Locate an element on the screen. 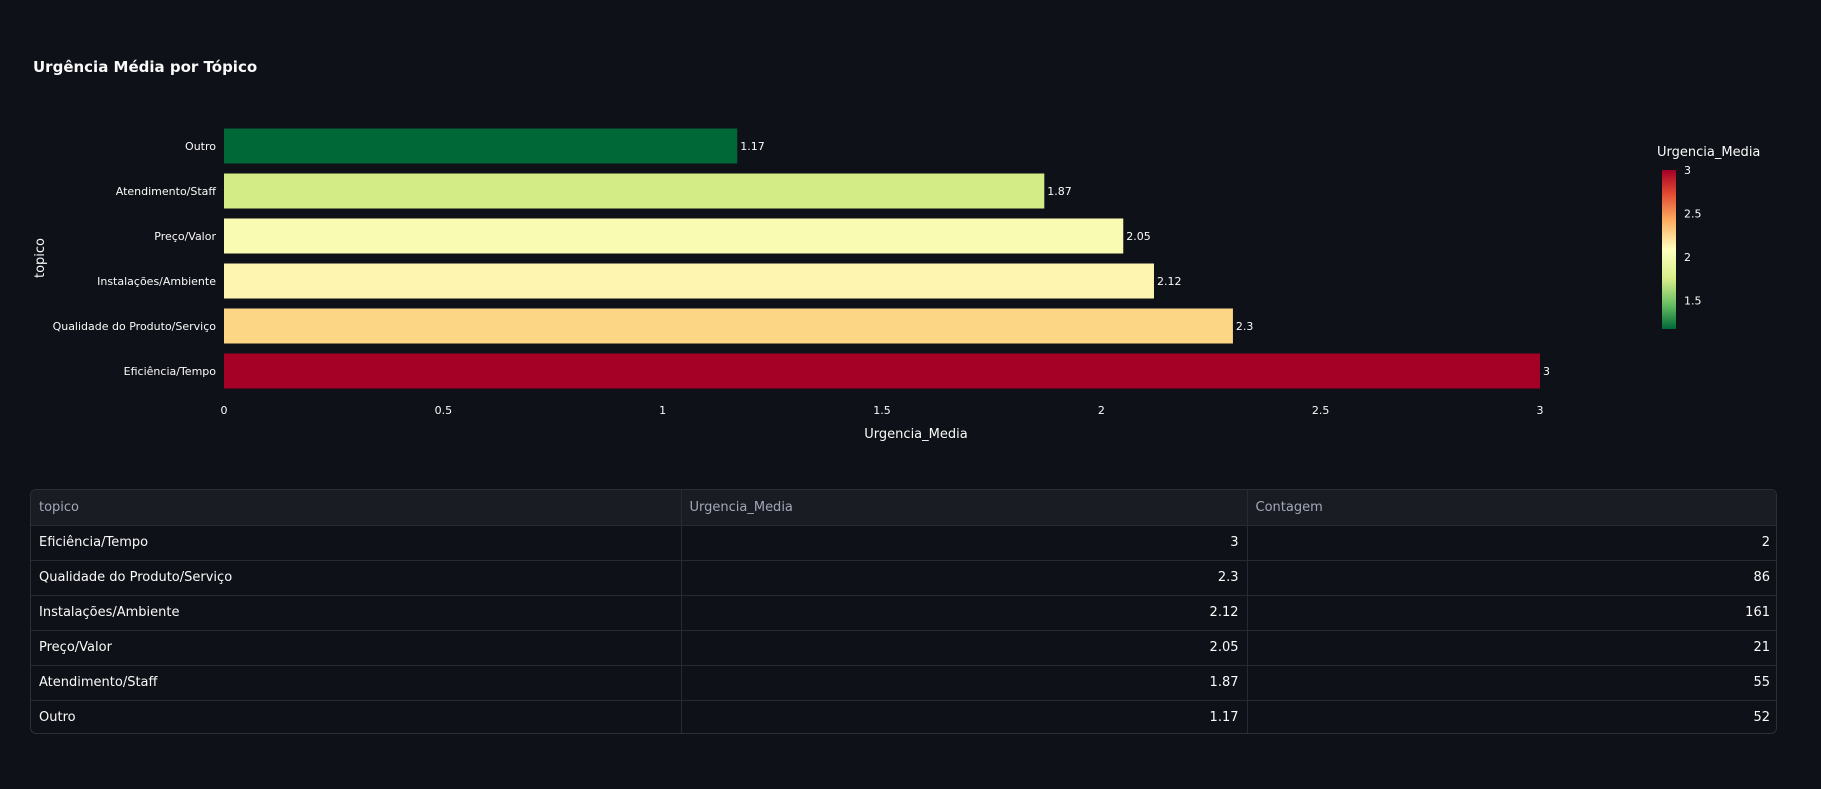 The width and height of the screenshot is (1821, 789). cell-contagem: 2 is located at coordinates (1511, 543).